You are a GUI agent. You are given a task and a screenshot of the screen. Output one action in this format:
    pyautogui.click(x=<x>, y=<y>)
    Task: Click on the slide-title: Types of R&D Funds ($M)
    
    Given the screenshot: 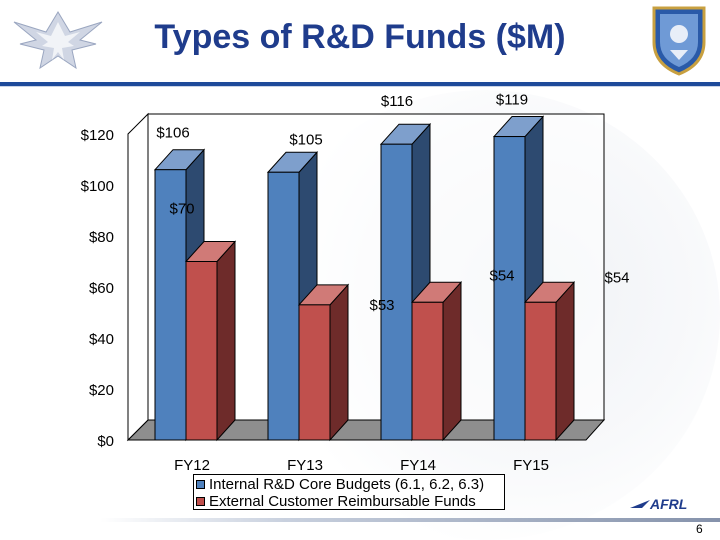 What is the action you would take?
    pyautogui.click(x=360, y=37)
    